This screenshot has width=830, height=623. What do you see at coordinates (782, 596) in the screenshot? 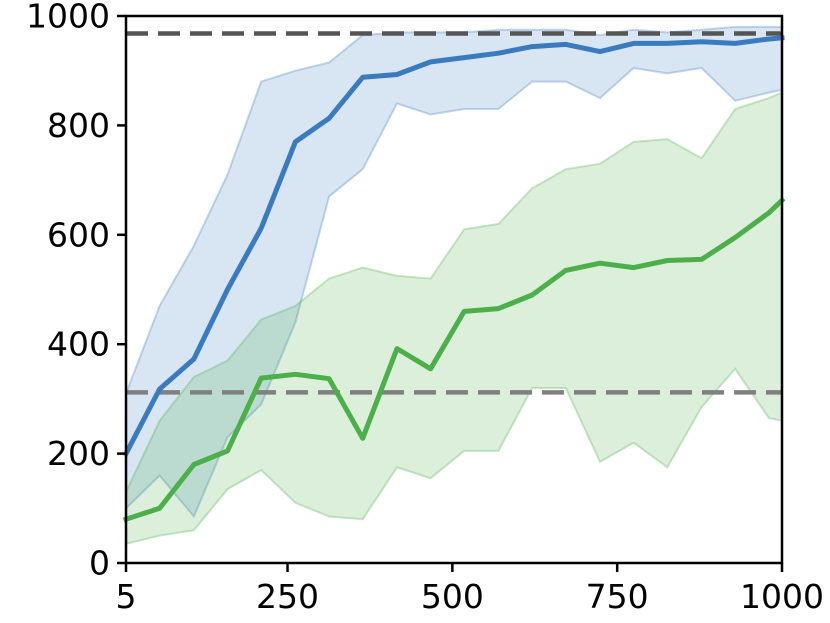
I see `x-tick-label: 1000` at bounding box center [782, 596].